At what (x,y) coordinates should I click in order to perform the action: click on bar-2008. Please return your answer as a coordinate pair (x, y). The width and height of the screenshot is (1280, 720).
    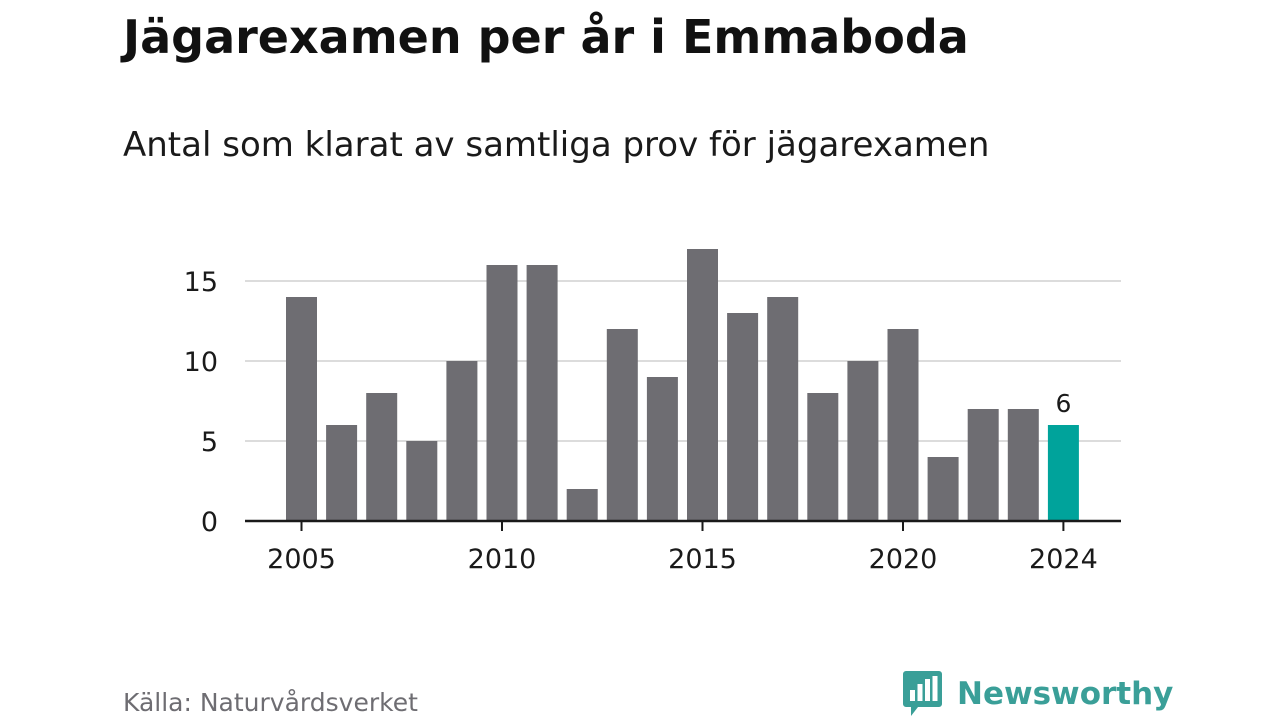
    Looking at the image, I should click on (422, 481).